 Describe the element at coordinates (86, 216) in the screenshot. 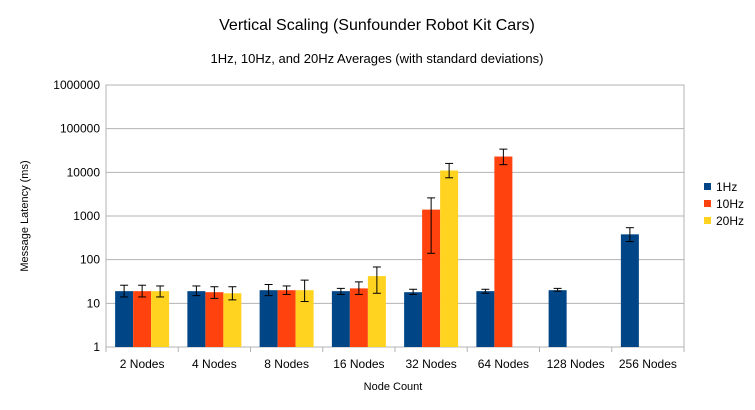

I see `y-tick-label: 1000` at that location.